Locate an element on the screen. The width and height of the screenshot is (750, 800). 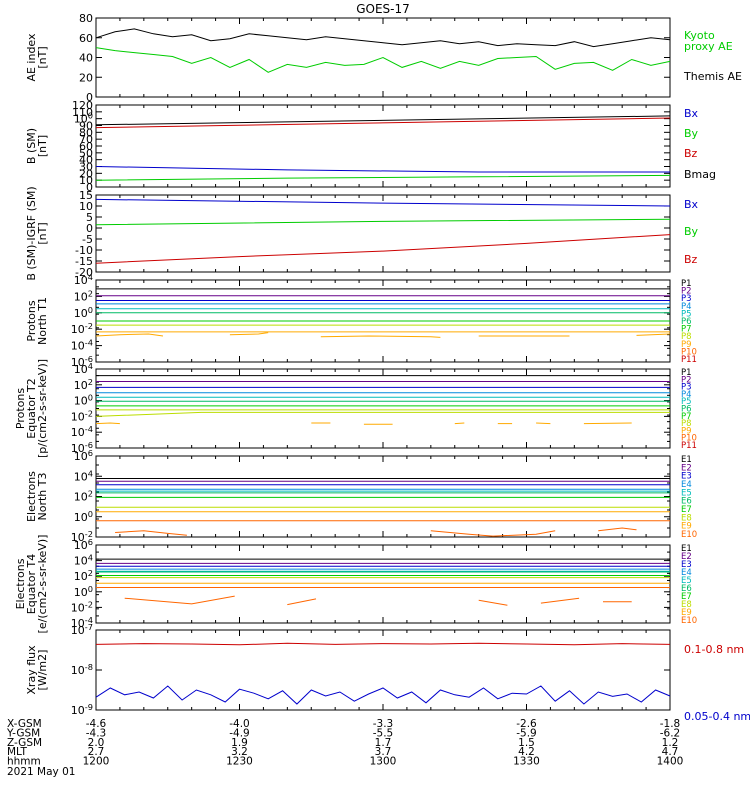
x-axis-row-label: MLT is located at coordinates (17, 752).